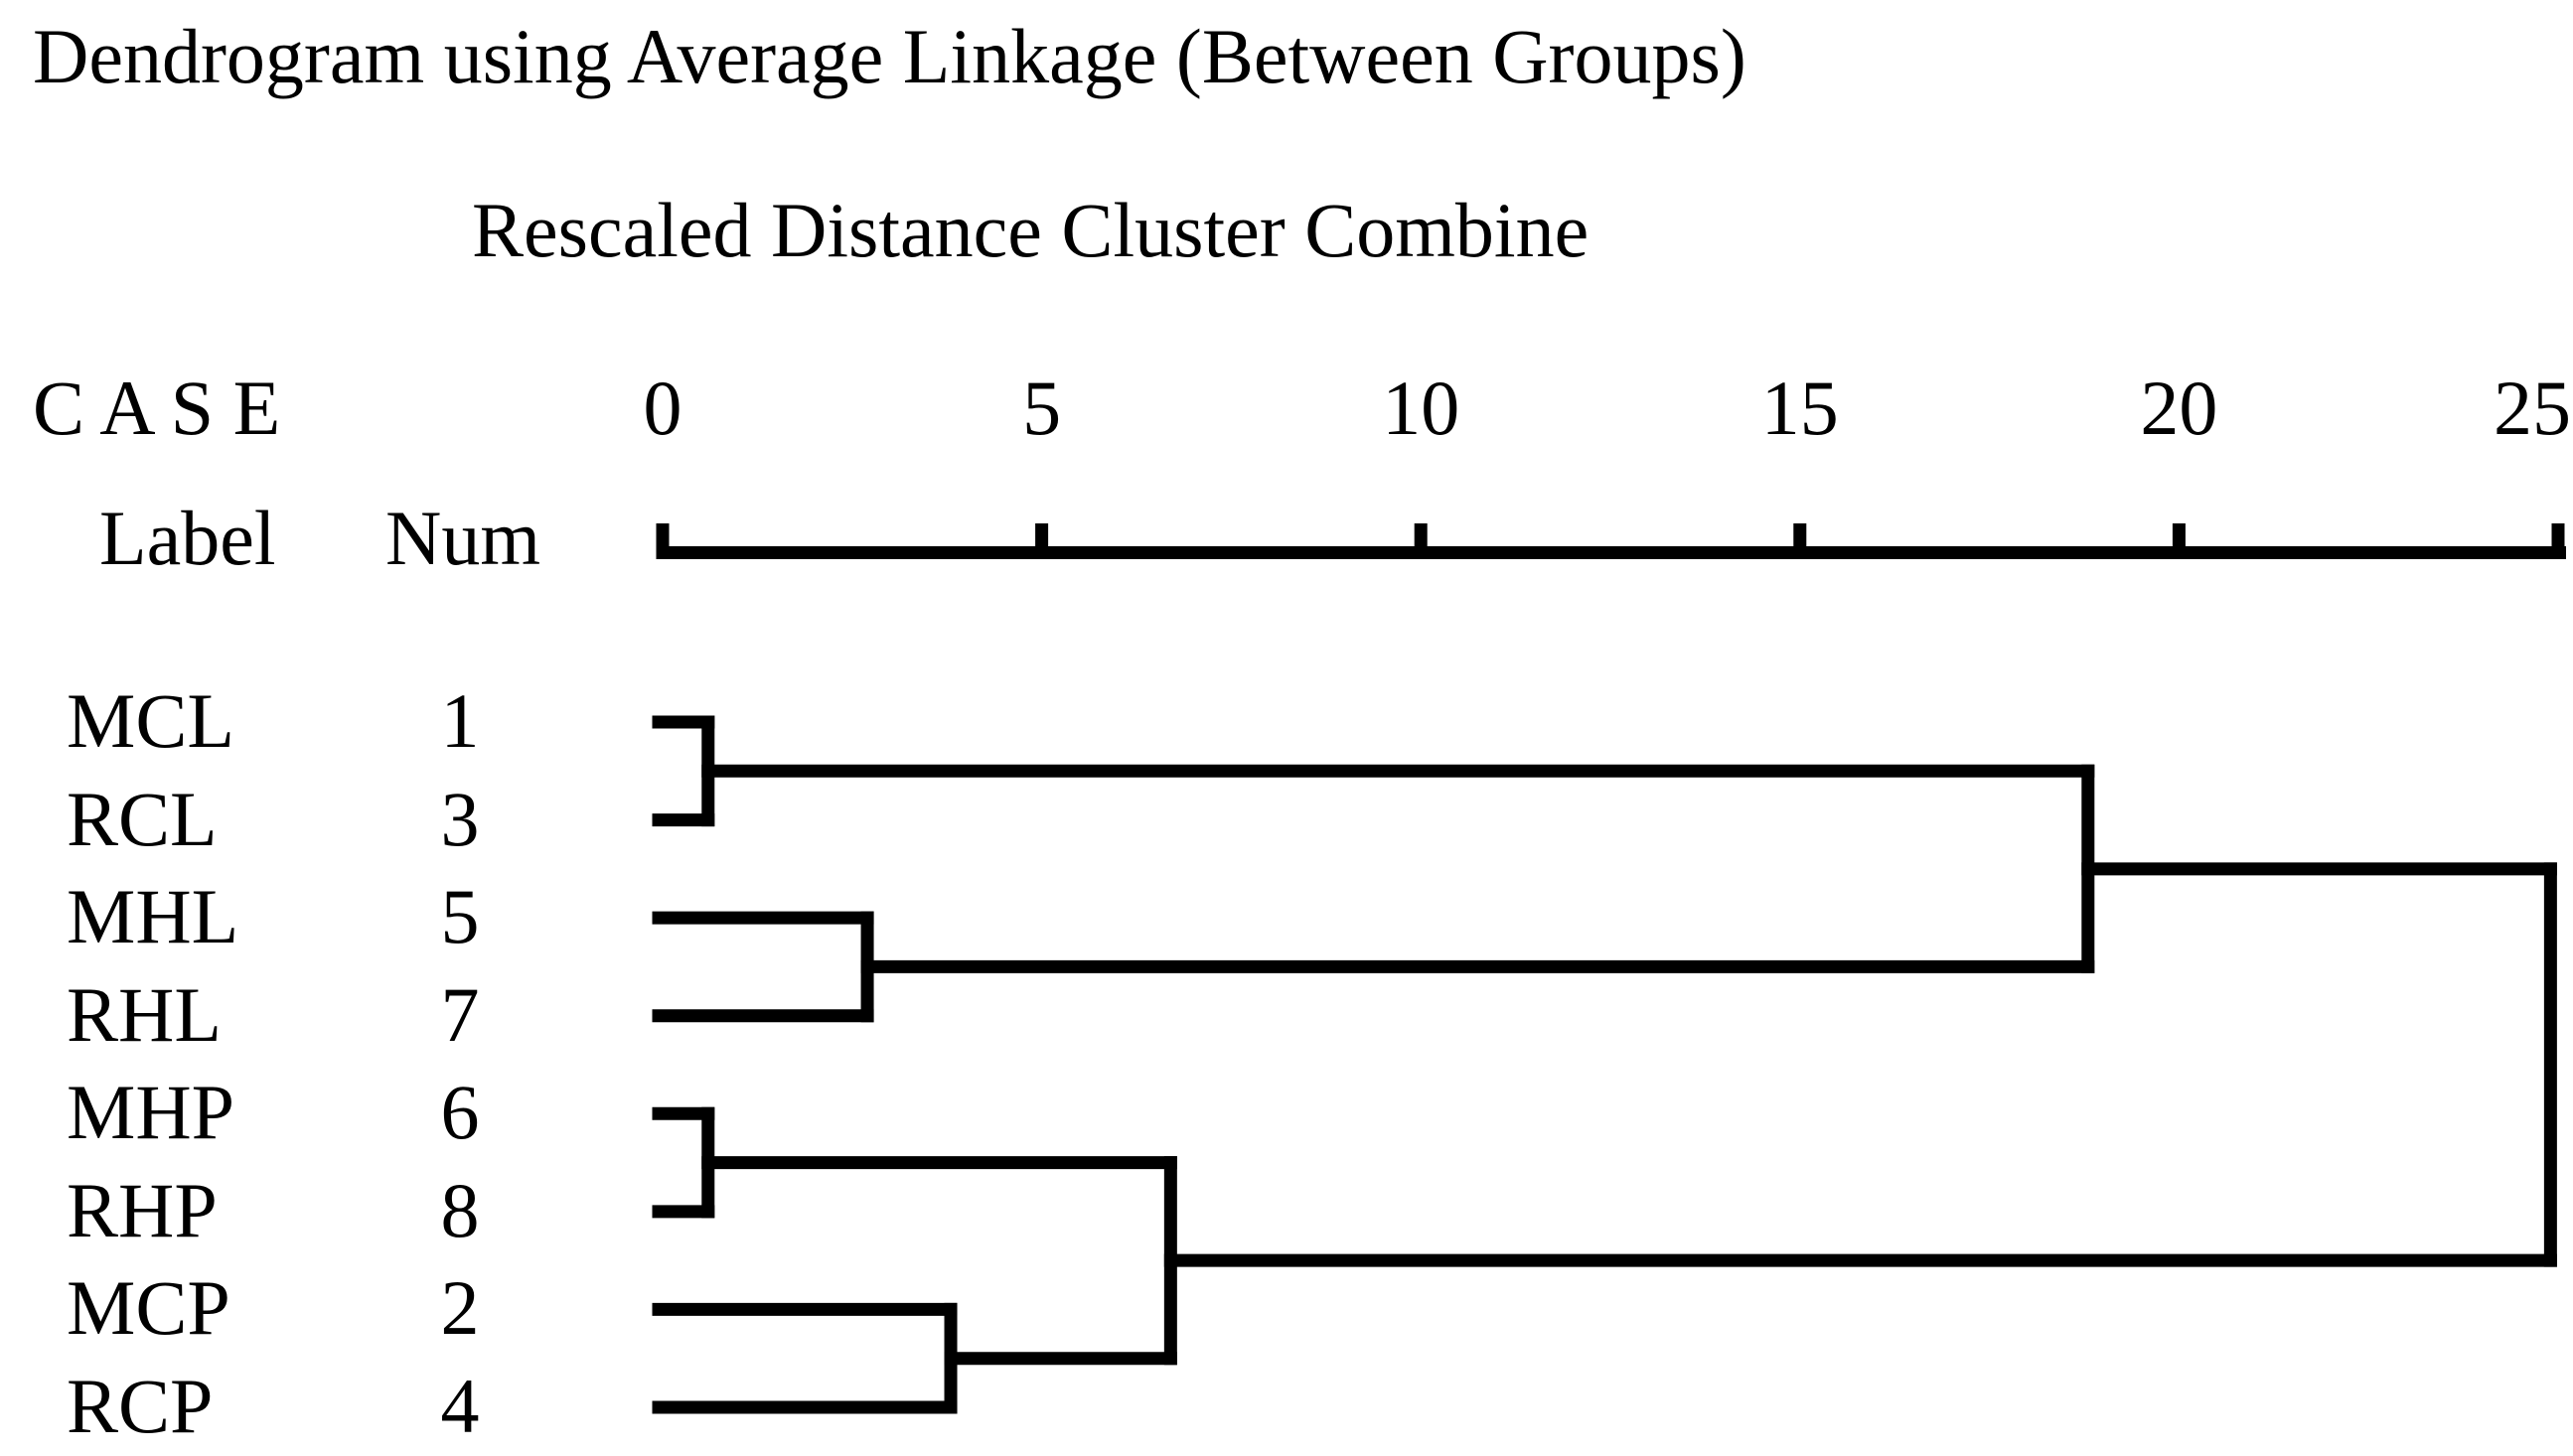  What do you see at coordinates (1030, 230) in the screenshot?
I see `chart-subtitle: Rescaled Distance Cluster Combine` at bounding box center [1030, 230].